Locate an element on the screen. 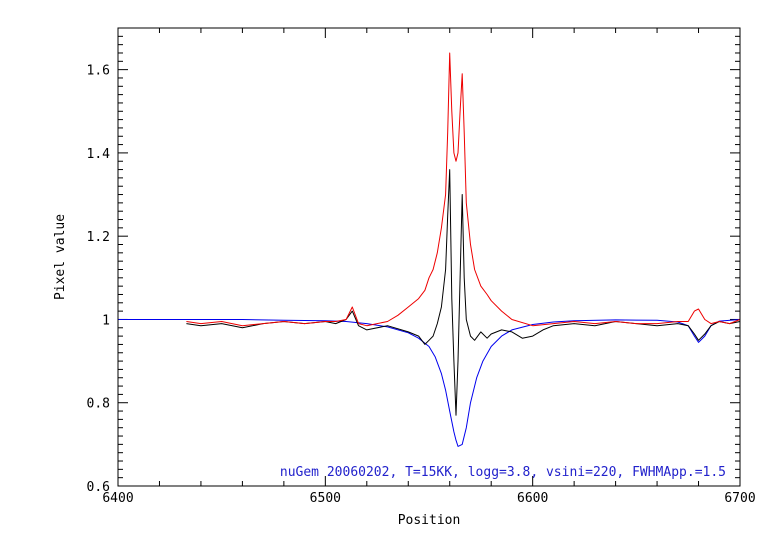 Image resolution: width=782 pixels, height=542 pixels. y-tick-label: 1.4 is located at coordinates (99, 154).